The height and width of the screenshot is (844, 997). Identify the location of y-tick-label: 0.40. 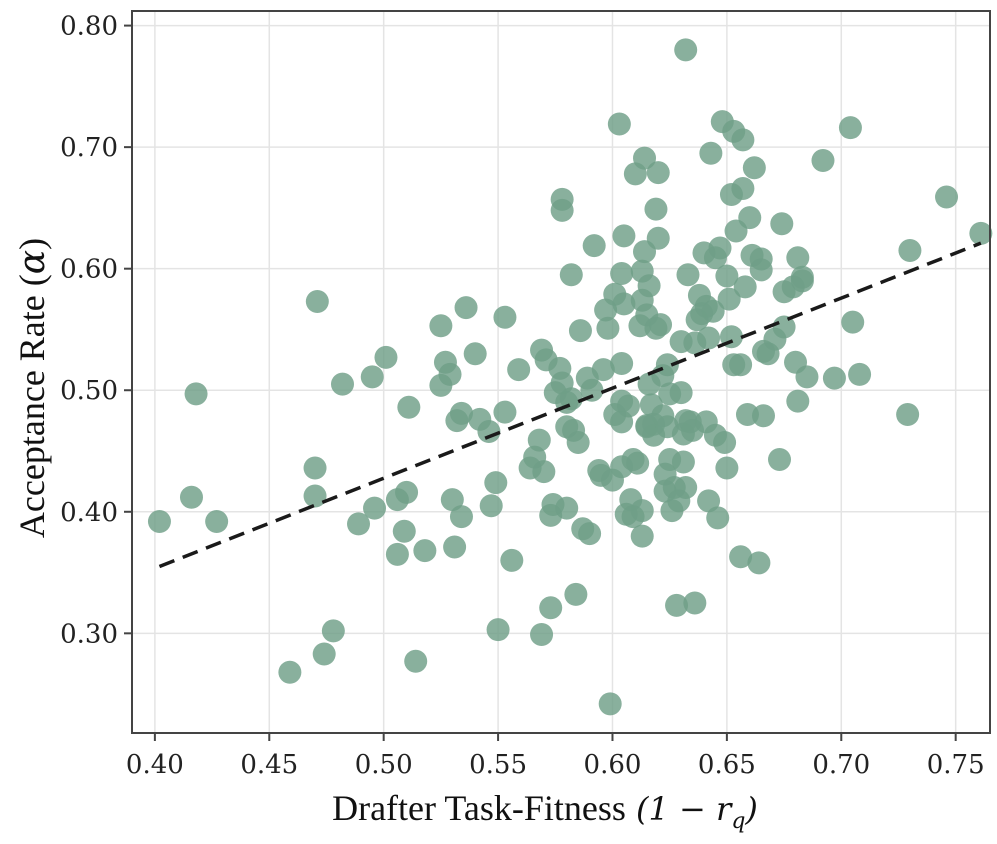
(89, 513).